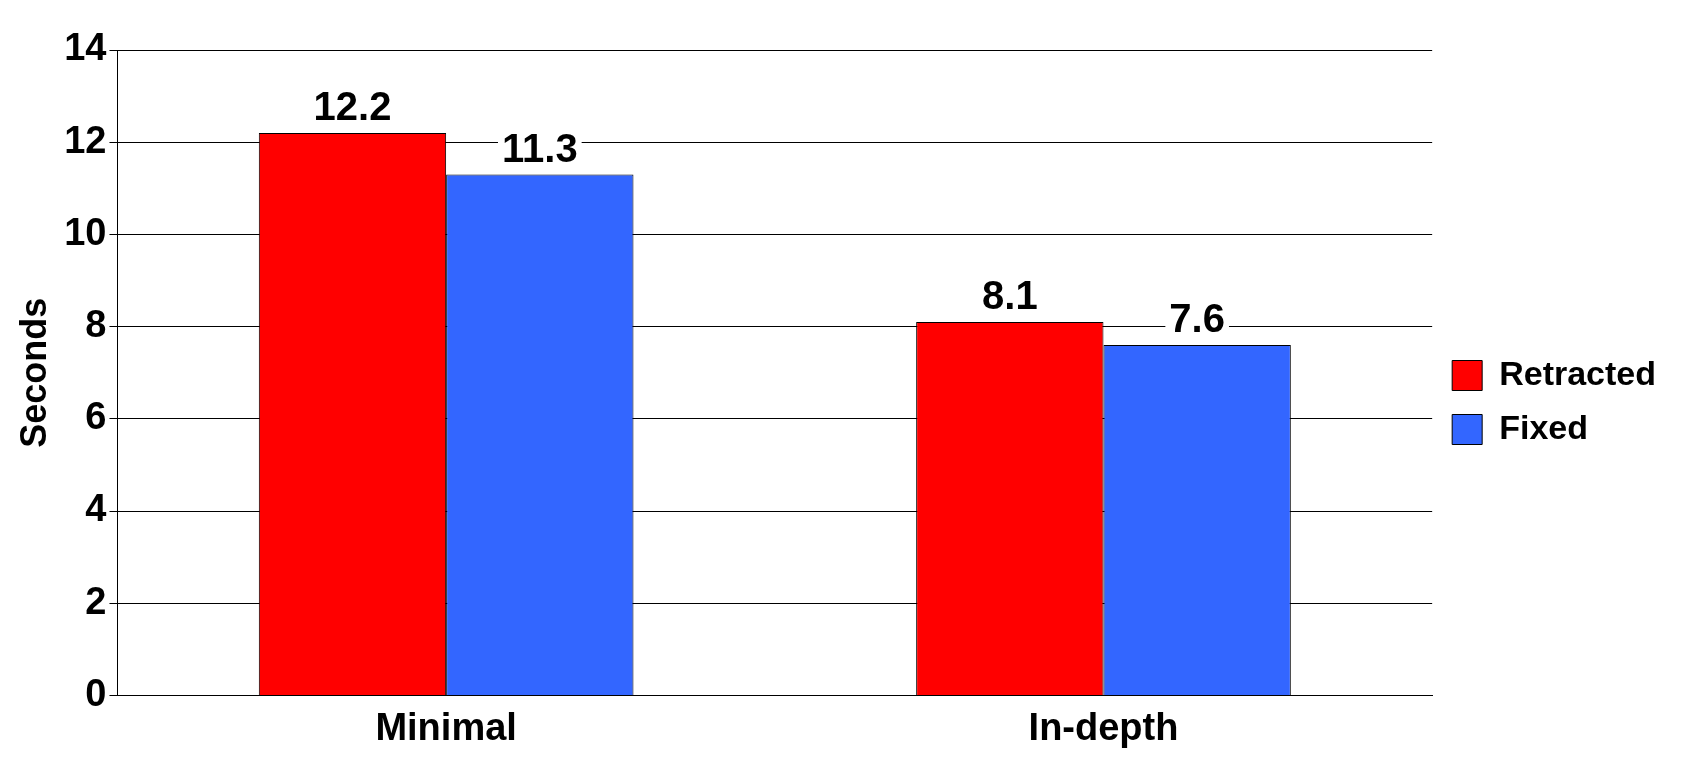 This screenshot has height=765, width=1686. I want to click on legend-label: Fixed, so click(1543, 426).